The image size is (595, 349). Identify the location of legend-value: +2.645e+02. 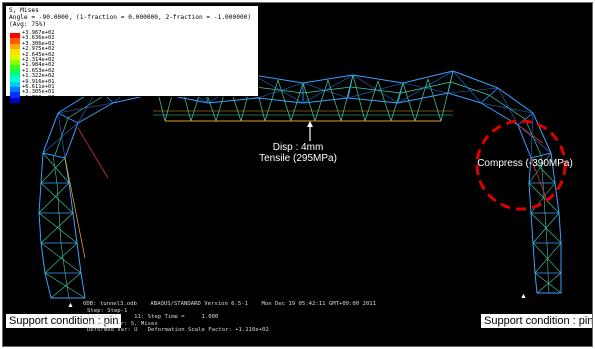
(38, 54).